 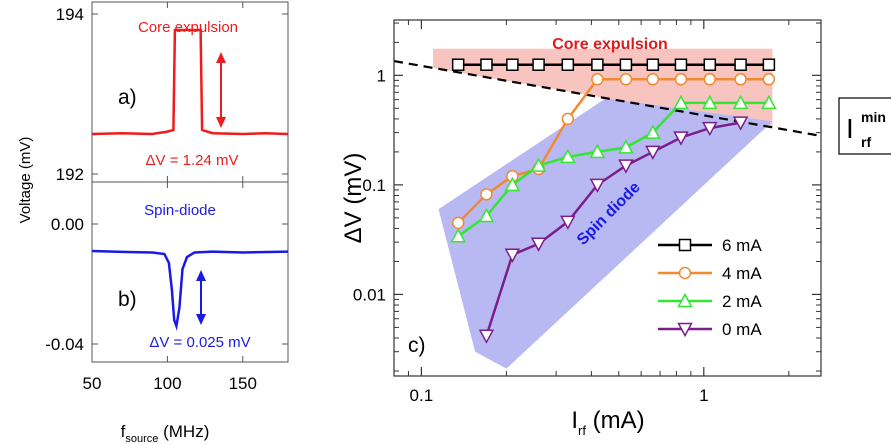 What do you see at coordinates (369, 294) in the screenshot?
I see `panel-c-ytick-label: 0.01` at bounding box center [369, 294].